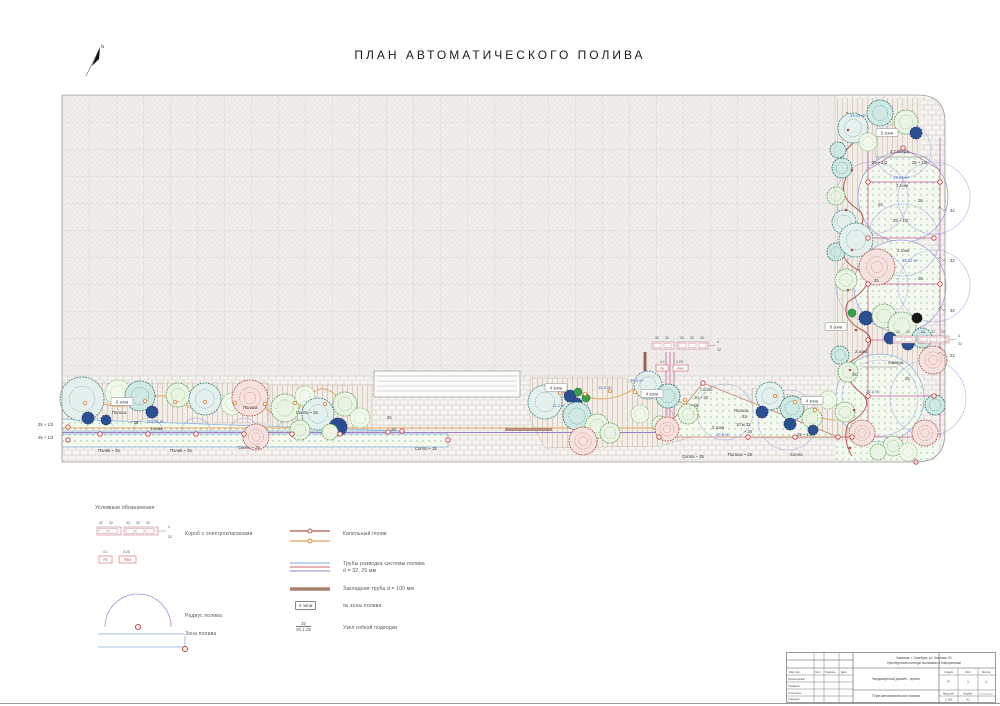 The width and height of the screenshot is (1000, 706). Describe the element at coordinates (969, 694) in the screenshot. I see `title-block-cell: Формат` at that location.